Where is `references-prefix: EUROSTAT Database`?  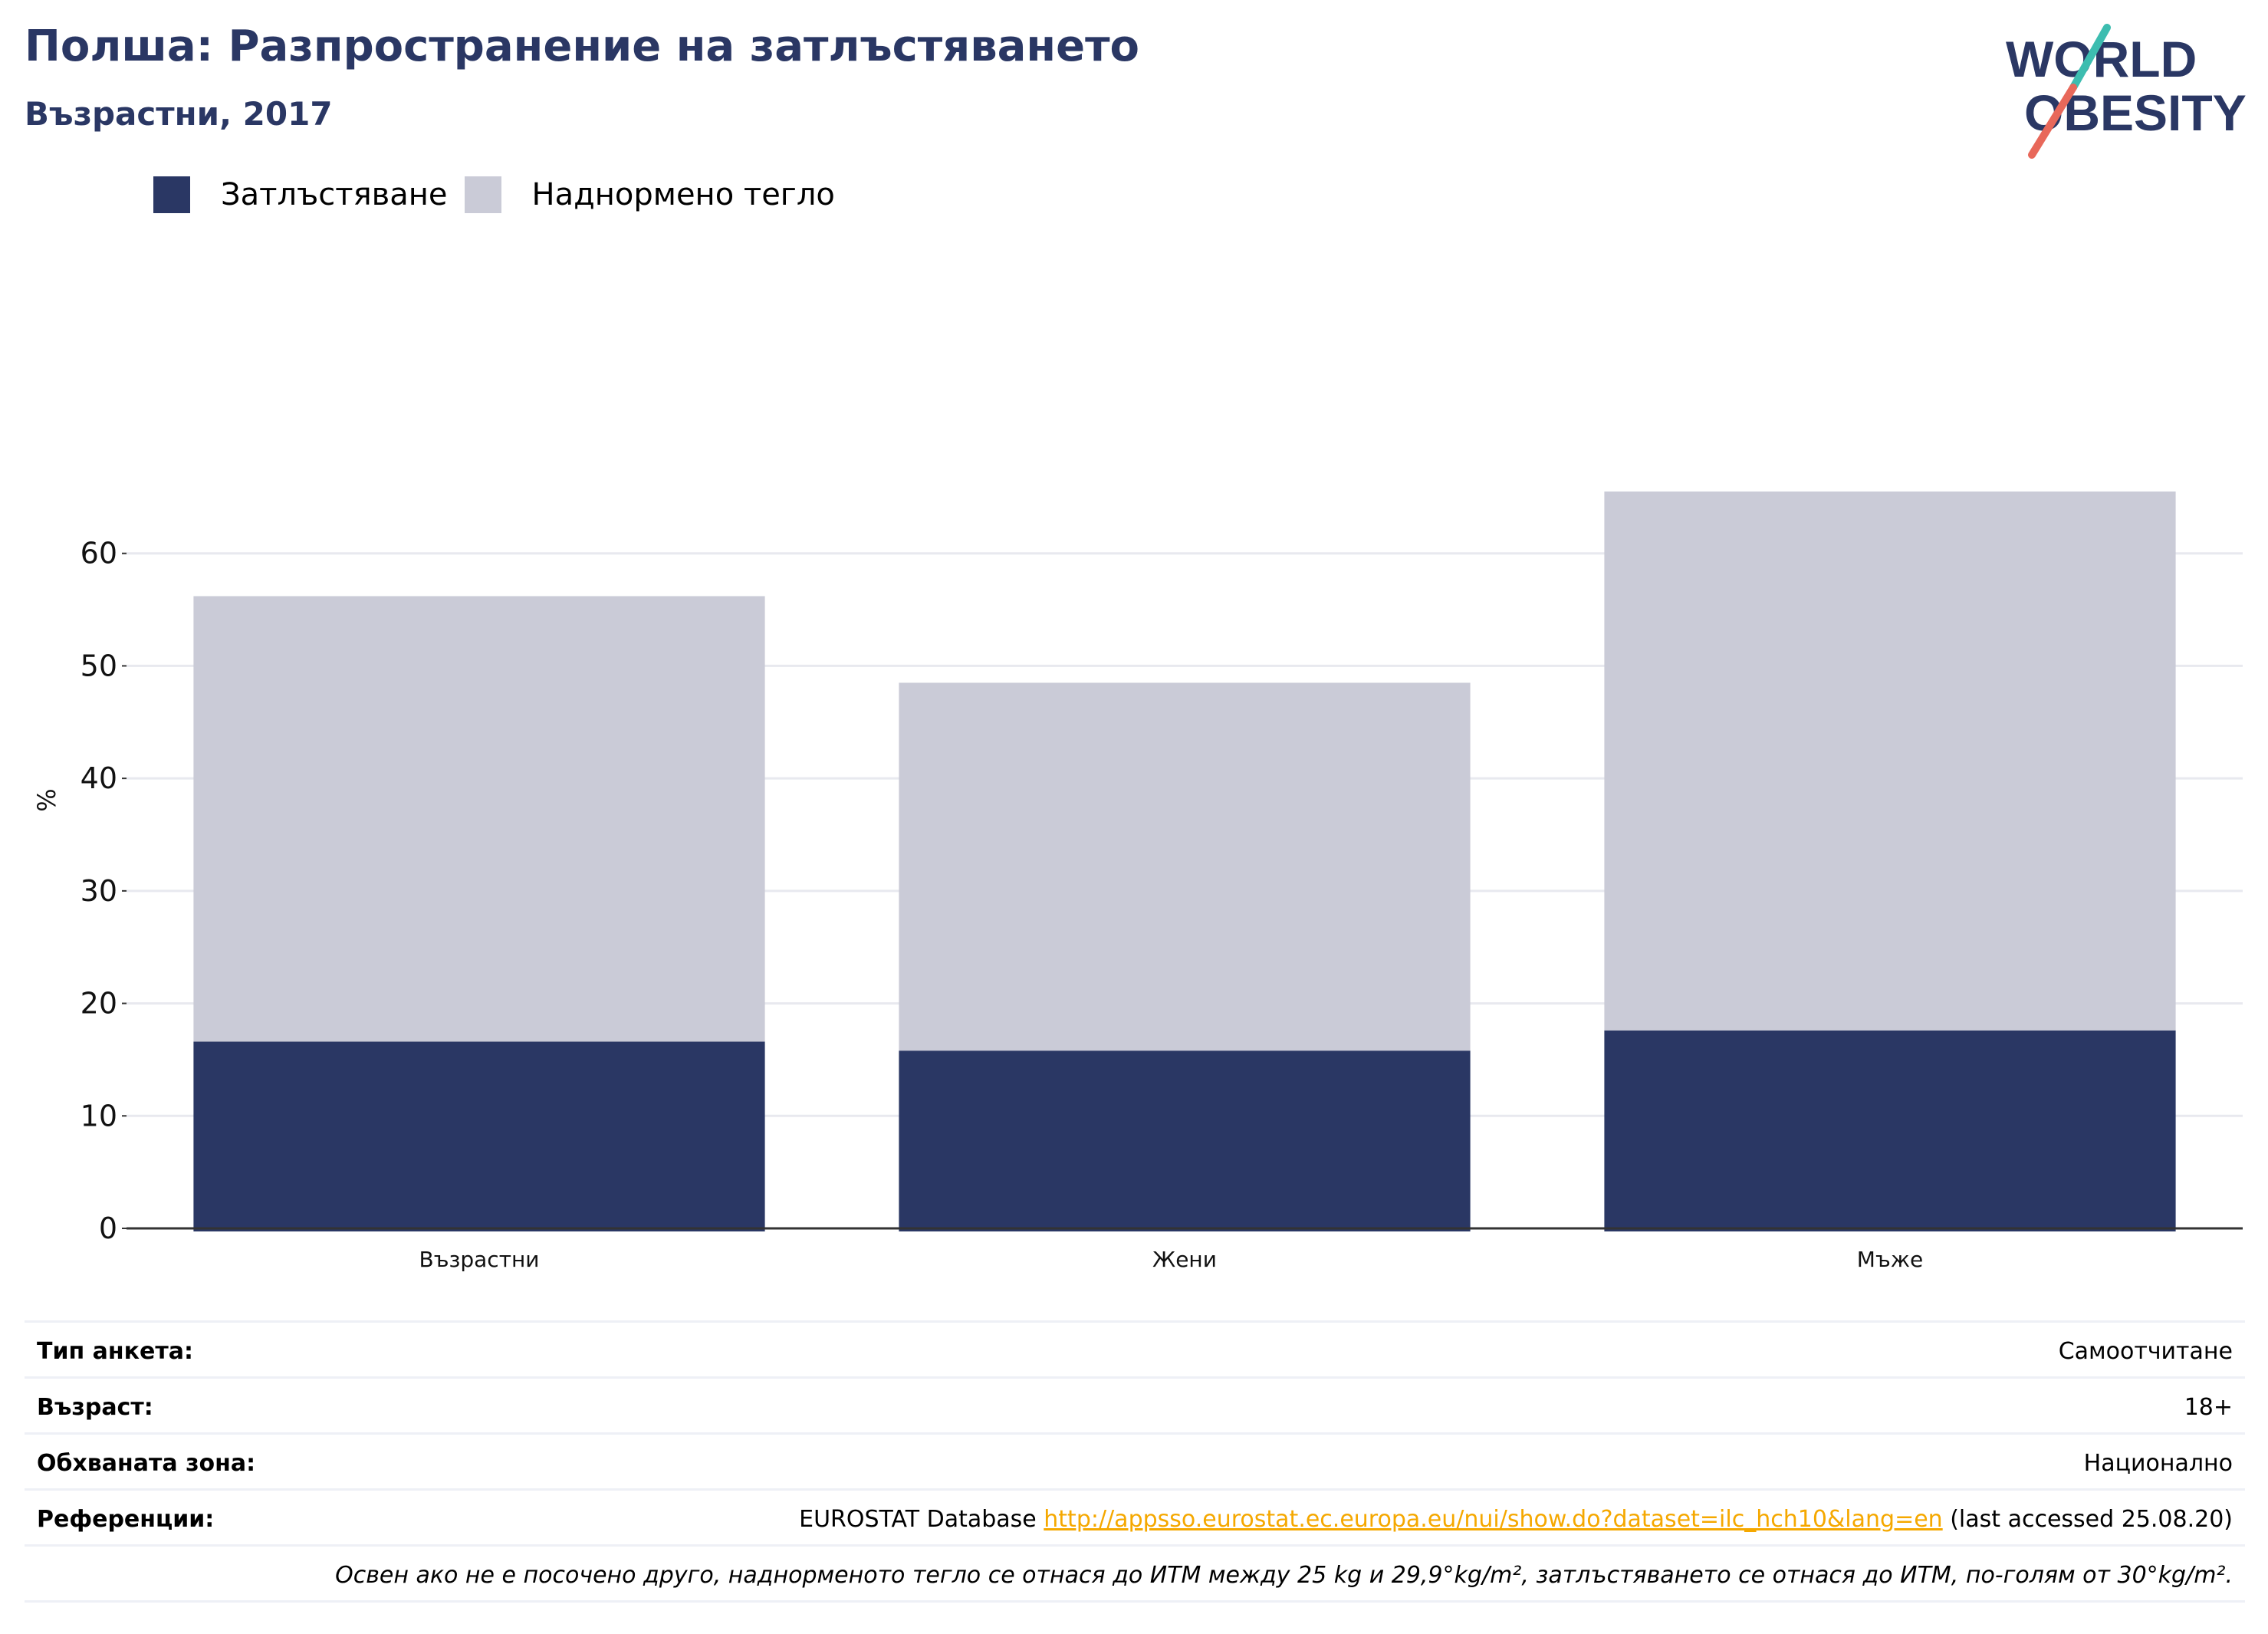
references-prefix: EUROSTAT Database is located at coordinates (921, 1520).